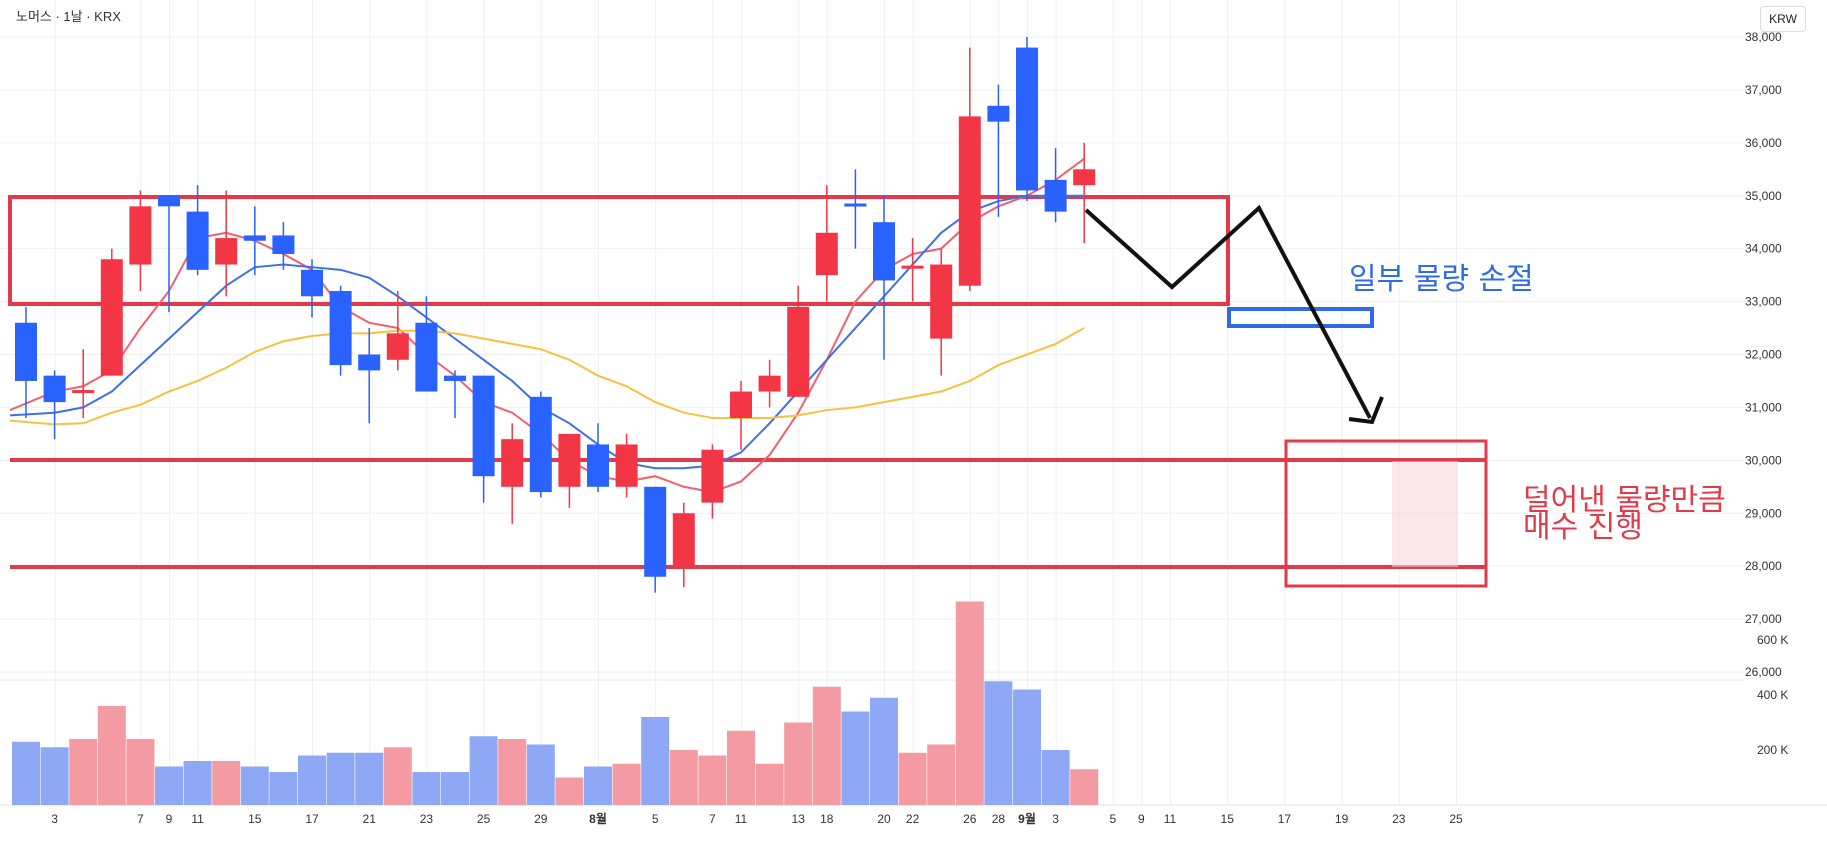 The width and height of the screenshot is (1827, 841). What do you see at coordinates (1285, 819) in the screenshot?
I see `time-tick-label: 17` at bounding box center [1285, 819].